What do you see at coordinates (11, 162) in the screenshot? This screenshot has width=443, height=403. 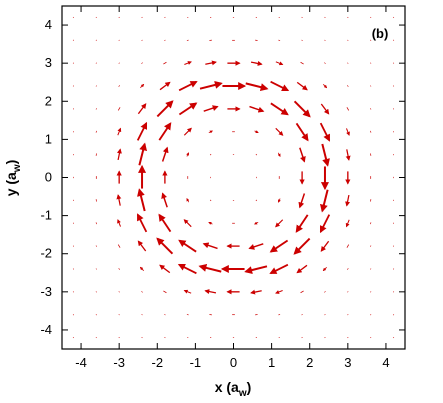 I see `y-axis-label-end: )` at bounding box center [11, 162].